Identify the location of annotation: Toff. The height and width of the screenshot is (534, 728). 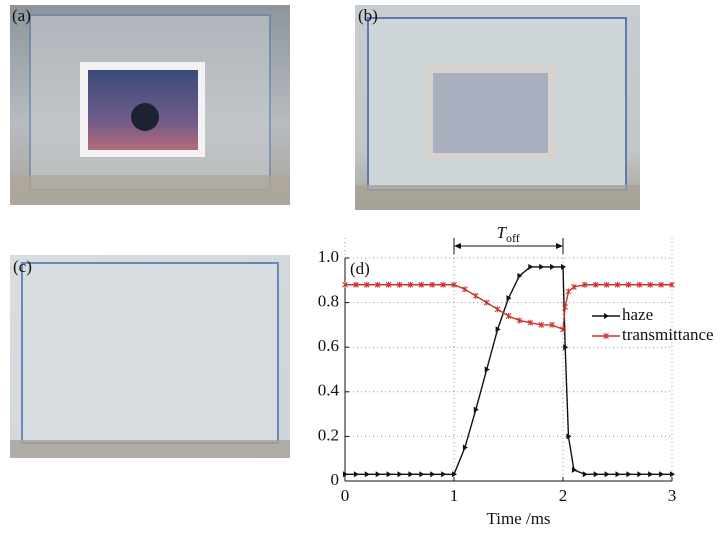
(508, 234).